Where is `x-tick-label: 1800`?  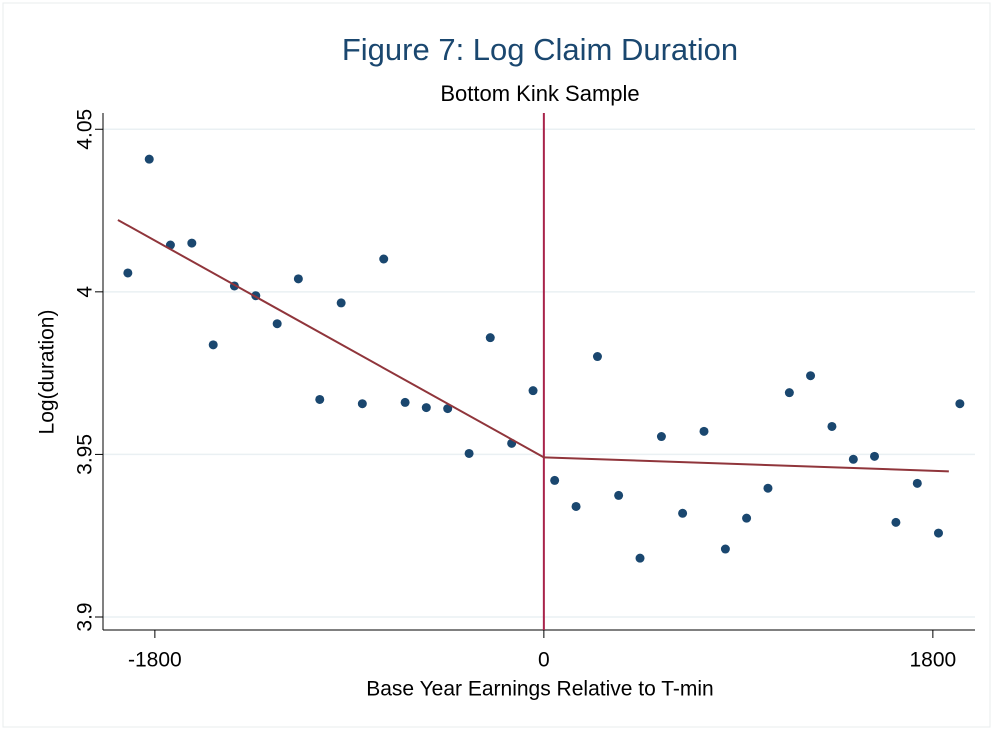
x-tick-label: 1800 is located at coordinates (932, 660).